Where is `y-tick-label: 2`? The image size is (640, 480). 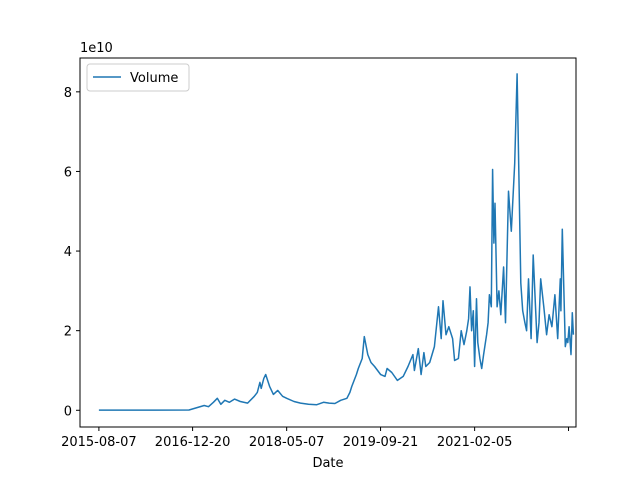 y-tick-label: 2 is located at coordinates (68, 332).